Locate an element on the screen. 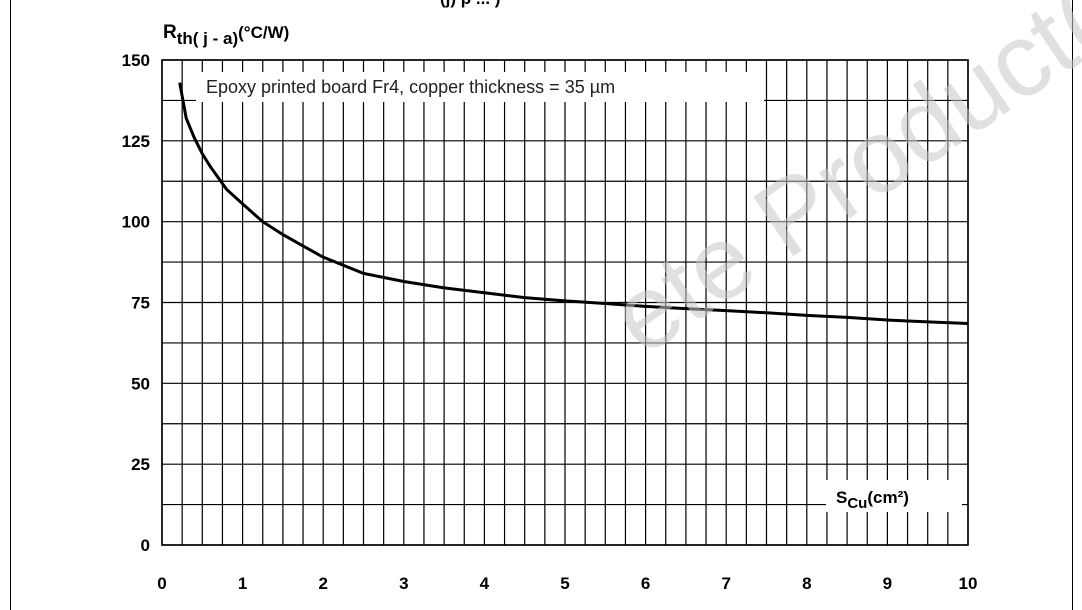 This screenshot has width=1082, height=610. x-tick-label: 6 is located at coordinates (645, 583).